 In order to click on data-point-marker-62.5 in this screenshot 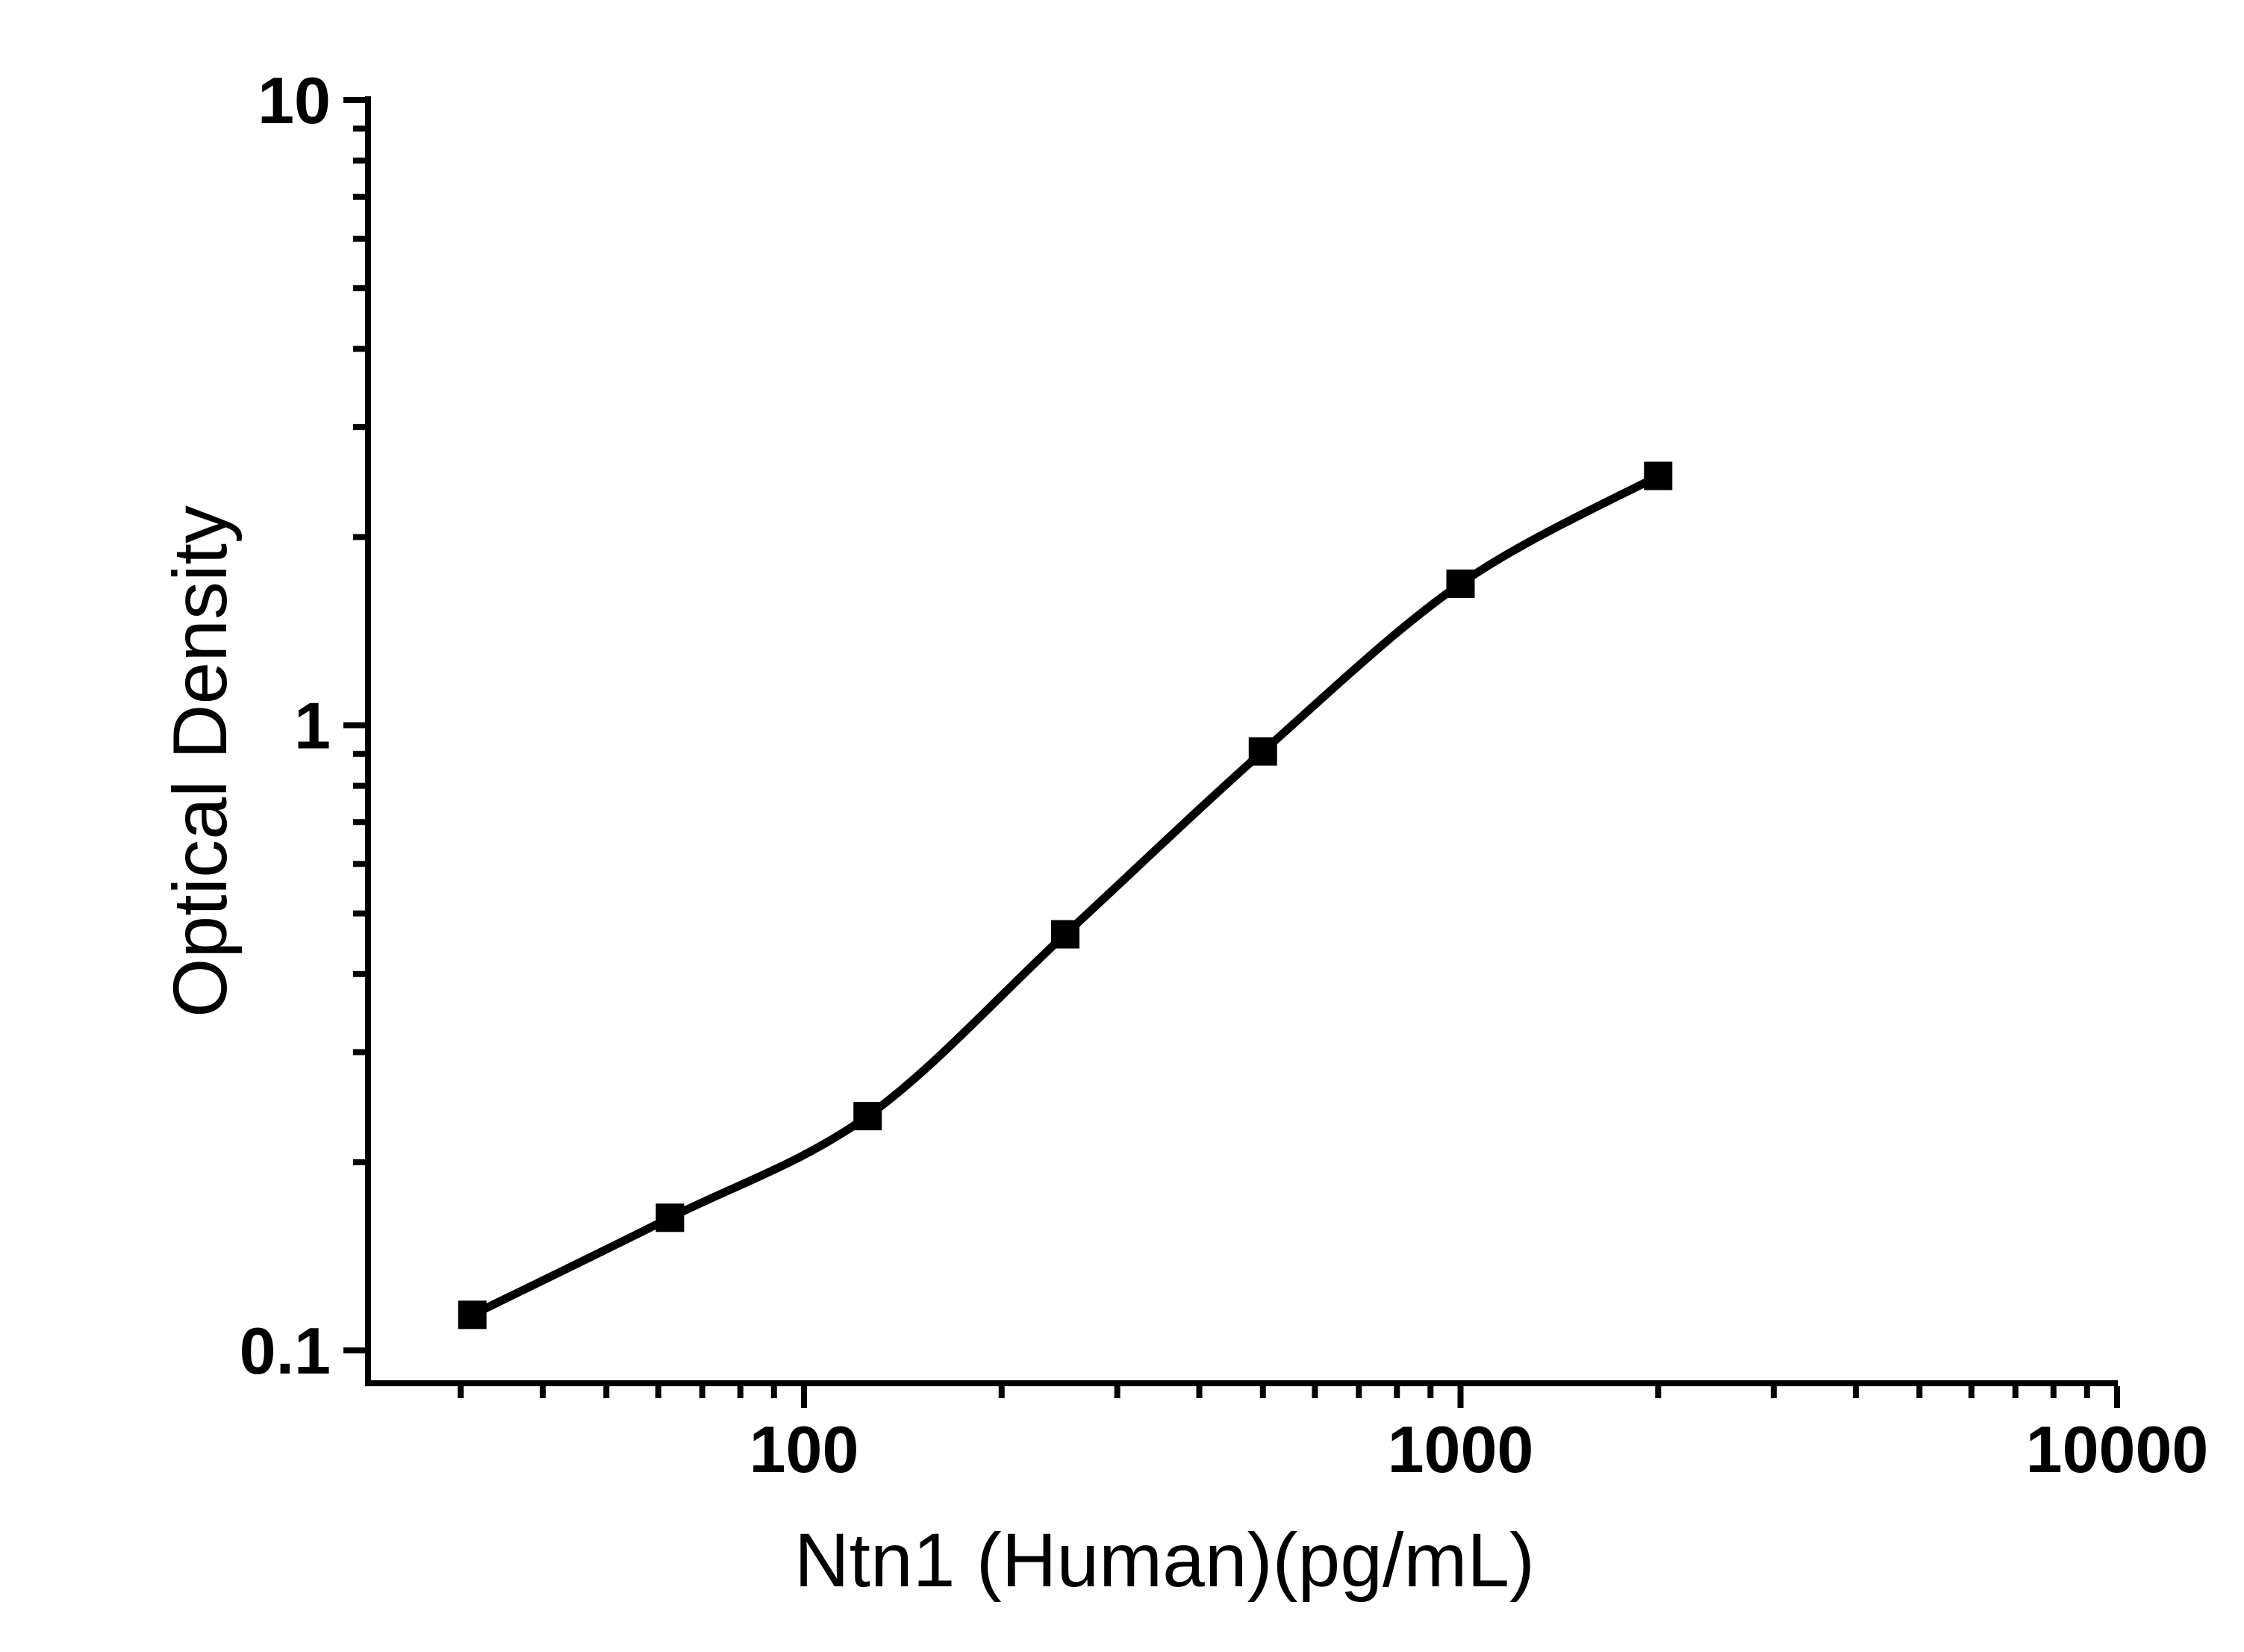, I will do `click(670, 1217)`.